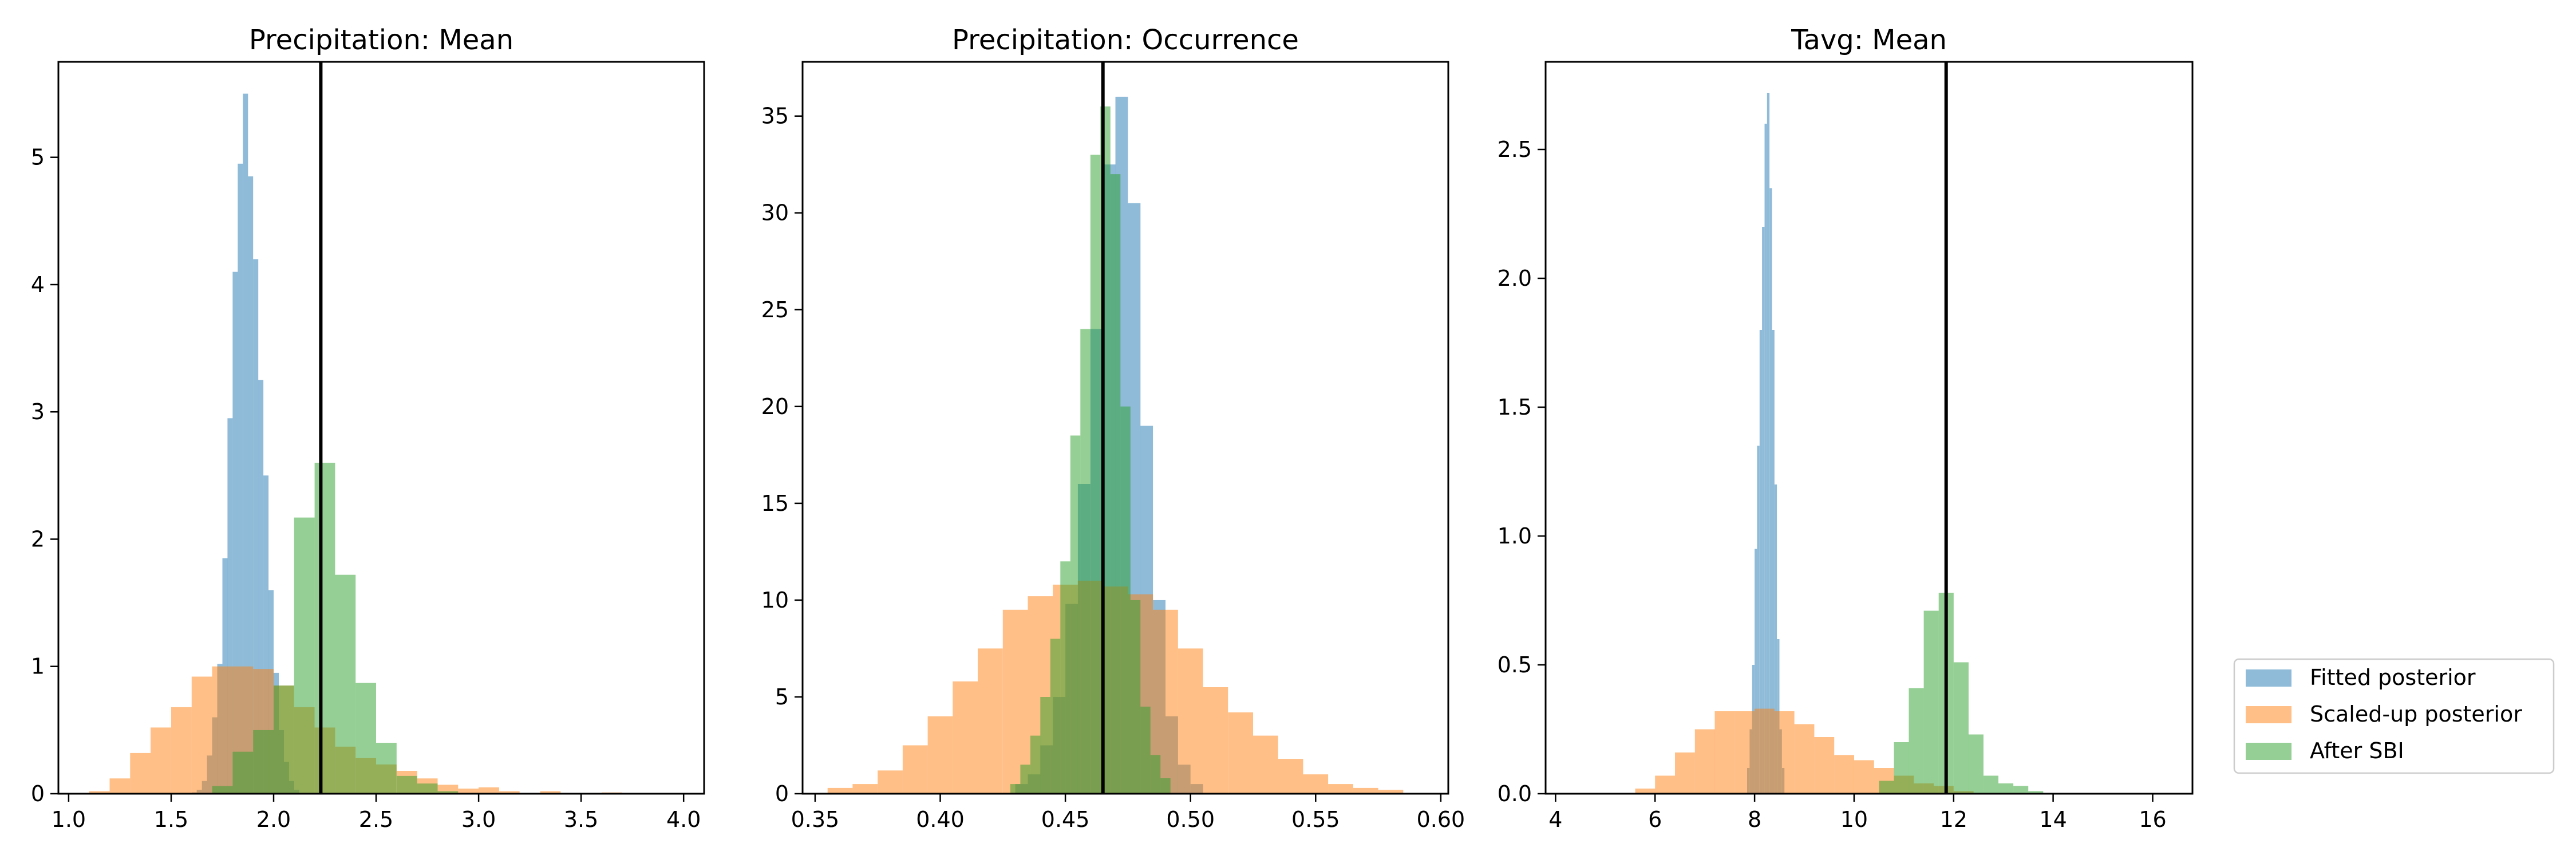 This screenshot has width=2576, height=859. I want to click on x-tick-label: 10, so click(1854, 819).